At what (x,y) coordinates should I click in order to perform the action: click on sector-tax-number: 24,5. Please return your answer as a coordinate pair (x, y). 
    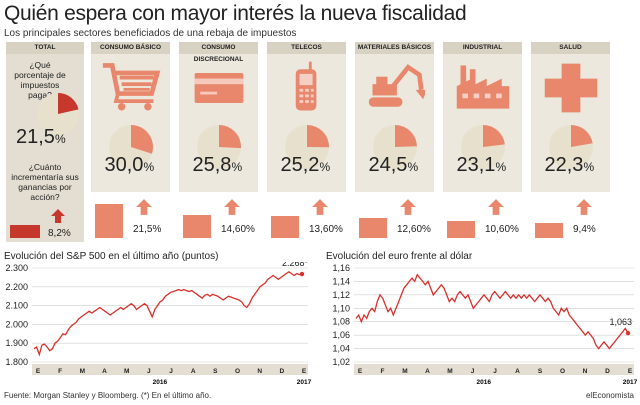
    Looking at the image, I should click on (388, 165).